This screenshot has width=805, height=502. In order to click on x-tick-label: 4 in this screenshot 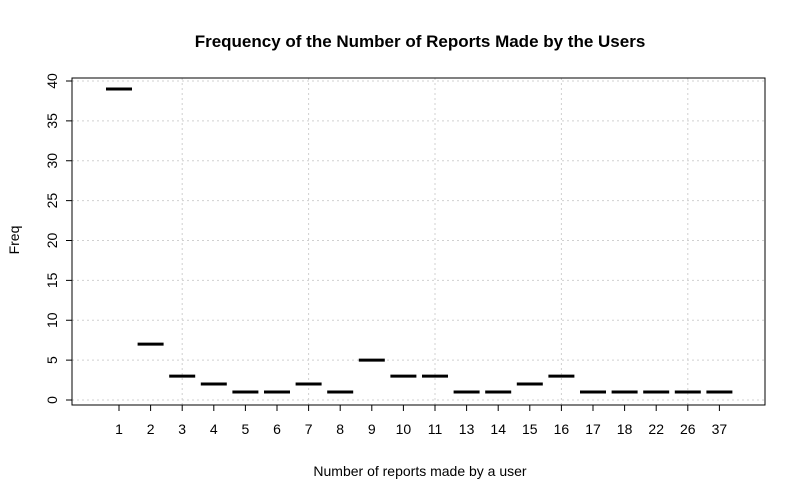, I will do `click(214, 429)`.